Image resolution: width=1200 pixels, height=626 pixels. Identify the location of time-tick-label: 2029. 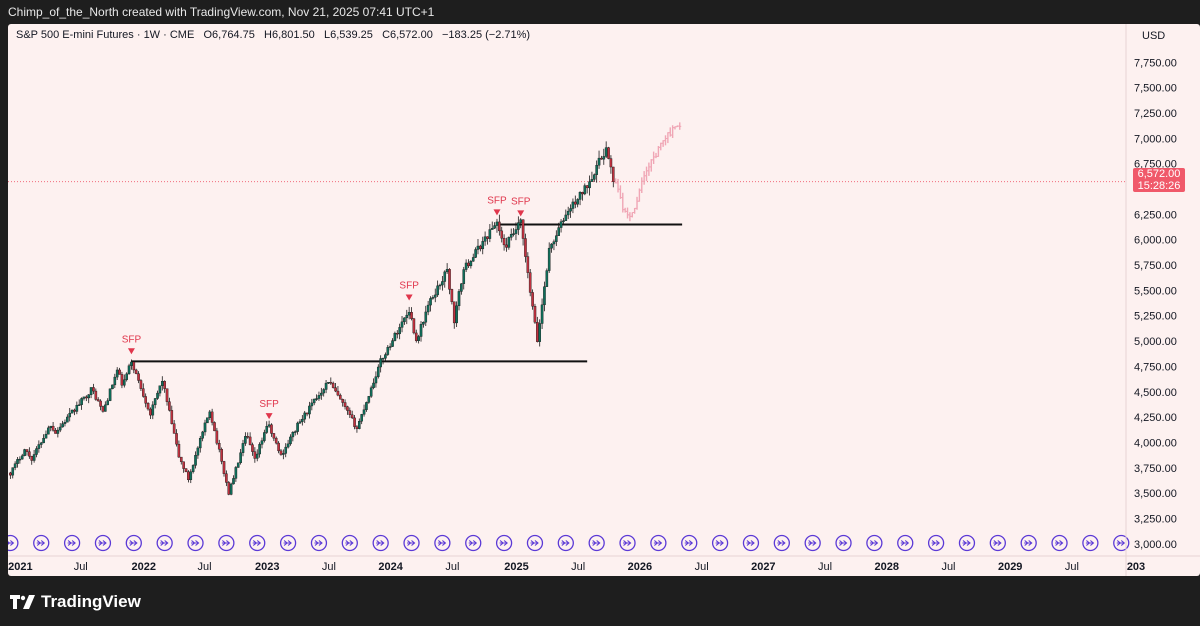
(1010, 567).